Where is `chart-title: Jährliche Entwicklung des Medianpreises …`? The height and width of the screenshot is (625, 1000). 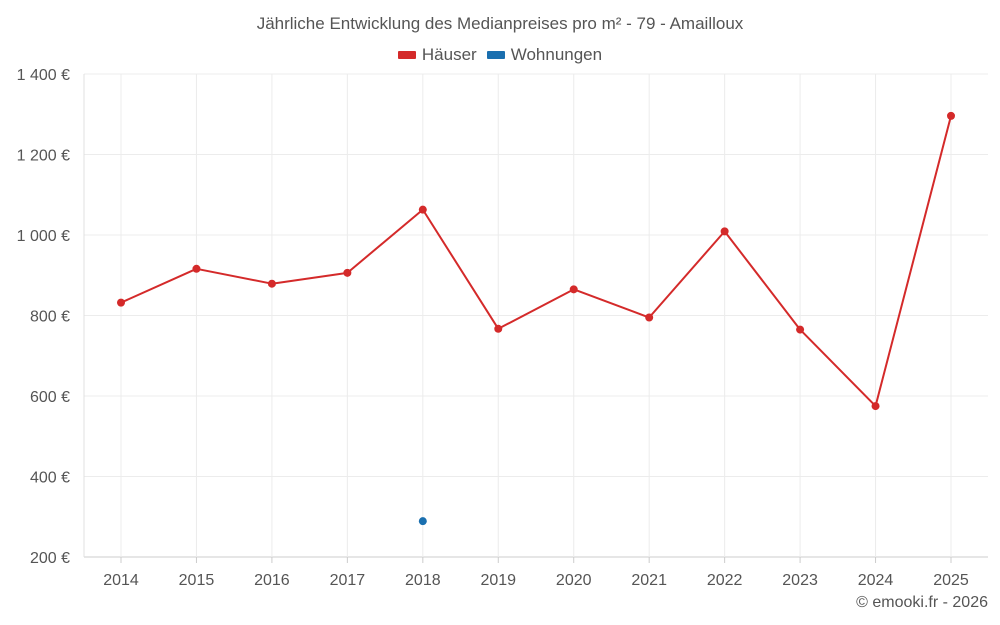
chart-title: Jährliche Entwicklung des Medianpreises … is located at coordinates (500, 23).